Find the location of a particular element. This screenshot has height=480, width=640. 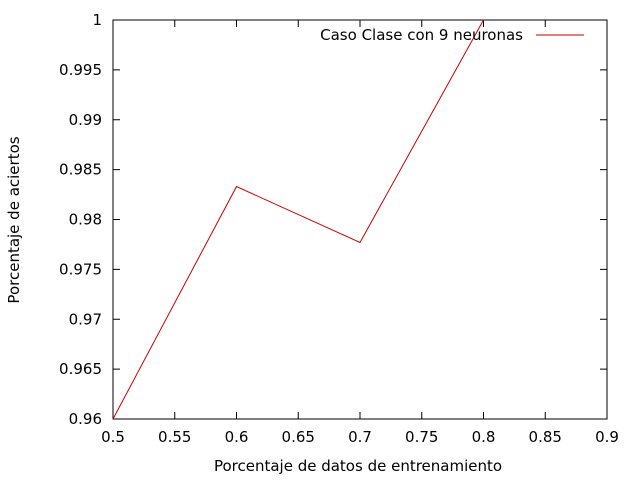

y-tick-label: 0.99 is located at coordinates (85, 120).